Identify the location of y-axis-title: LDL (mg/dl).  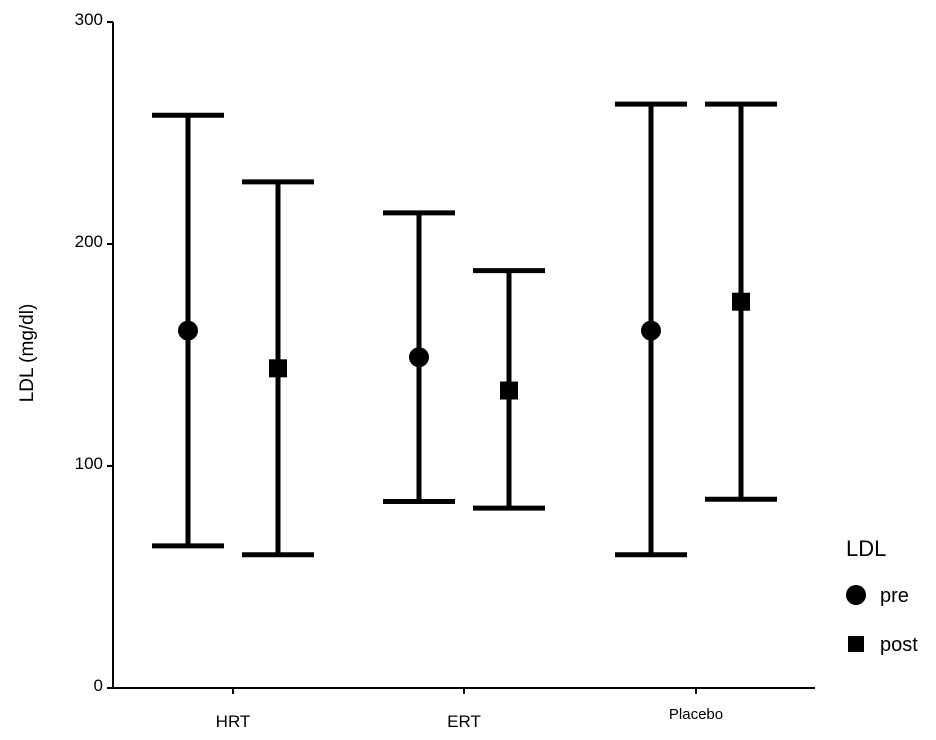
(27, 353).